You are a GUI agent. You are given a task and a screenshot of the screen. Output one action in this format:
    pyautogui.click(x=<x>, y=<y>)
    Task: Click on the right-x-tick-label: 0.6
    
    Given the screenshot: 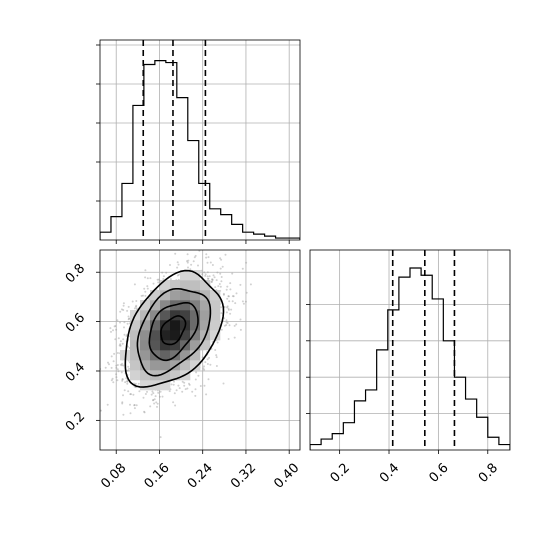 What is the action you would take?
    pyautogui.click(x=438, y=473)
    